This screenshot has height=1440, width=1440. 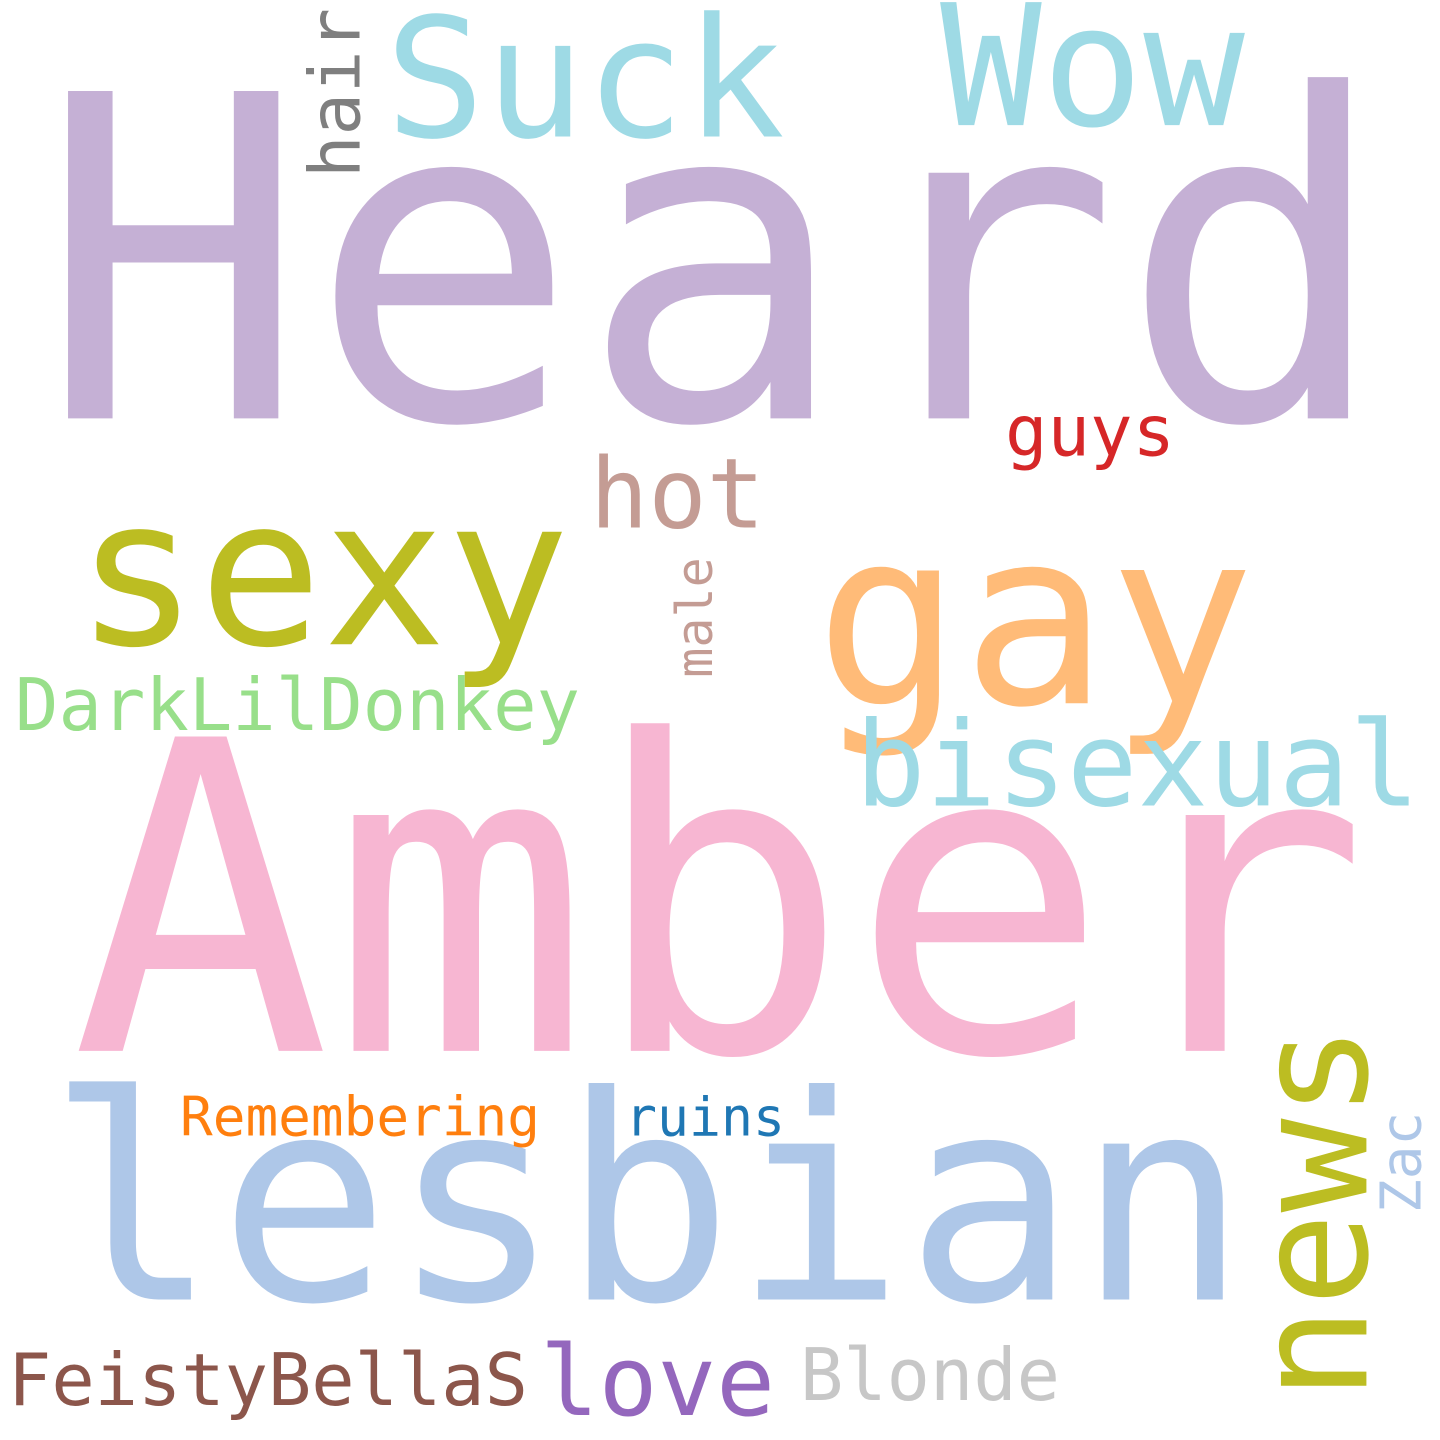 What do you see at coordinates (1092, 83) in the screenshot?
I see `word-wow: Wow` at bounding box center [1092, 83].